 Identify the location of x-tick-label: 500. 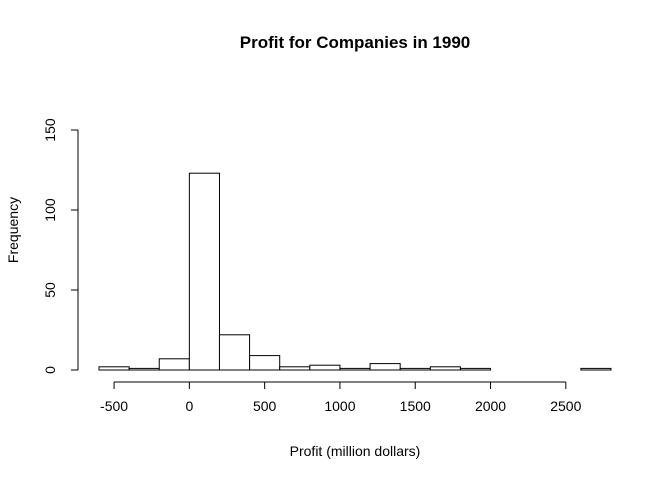
(265, 406).